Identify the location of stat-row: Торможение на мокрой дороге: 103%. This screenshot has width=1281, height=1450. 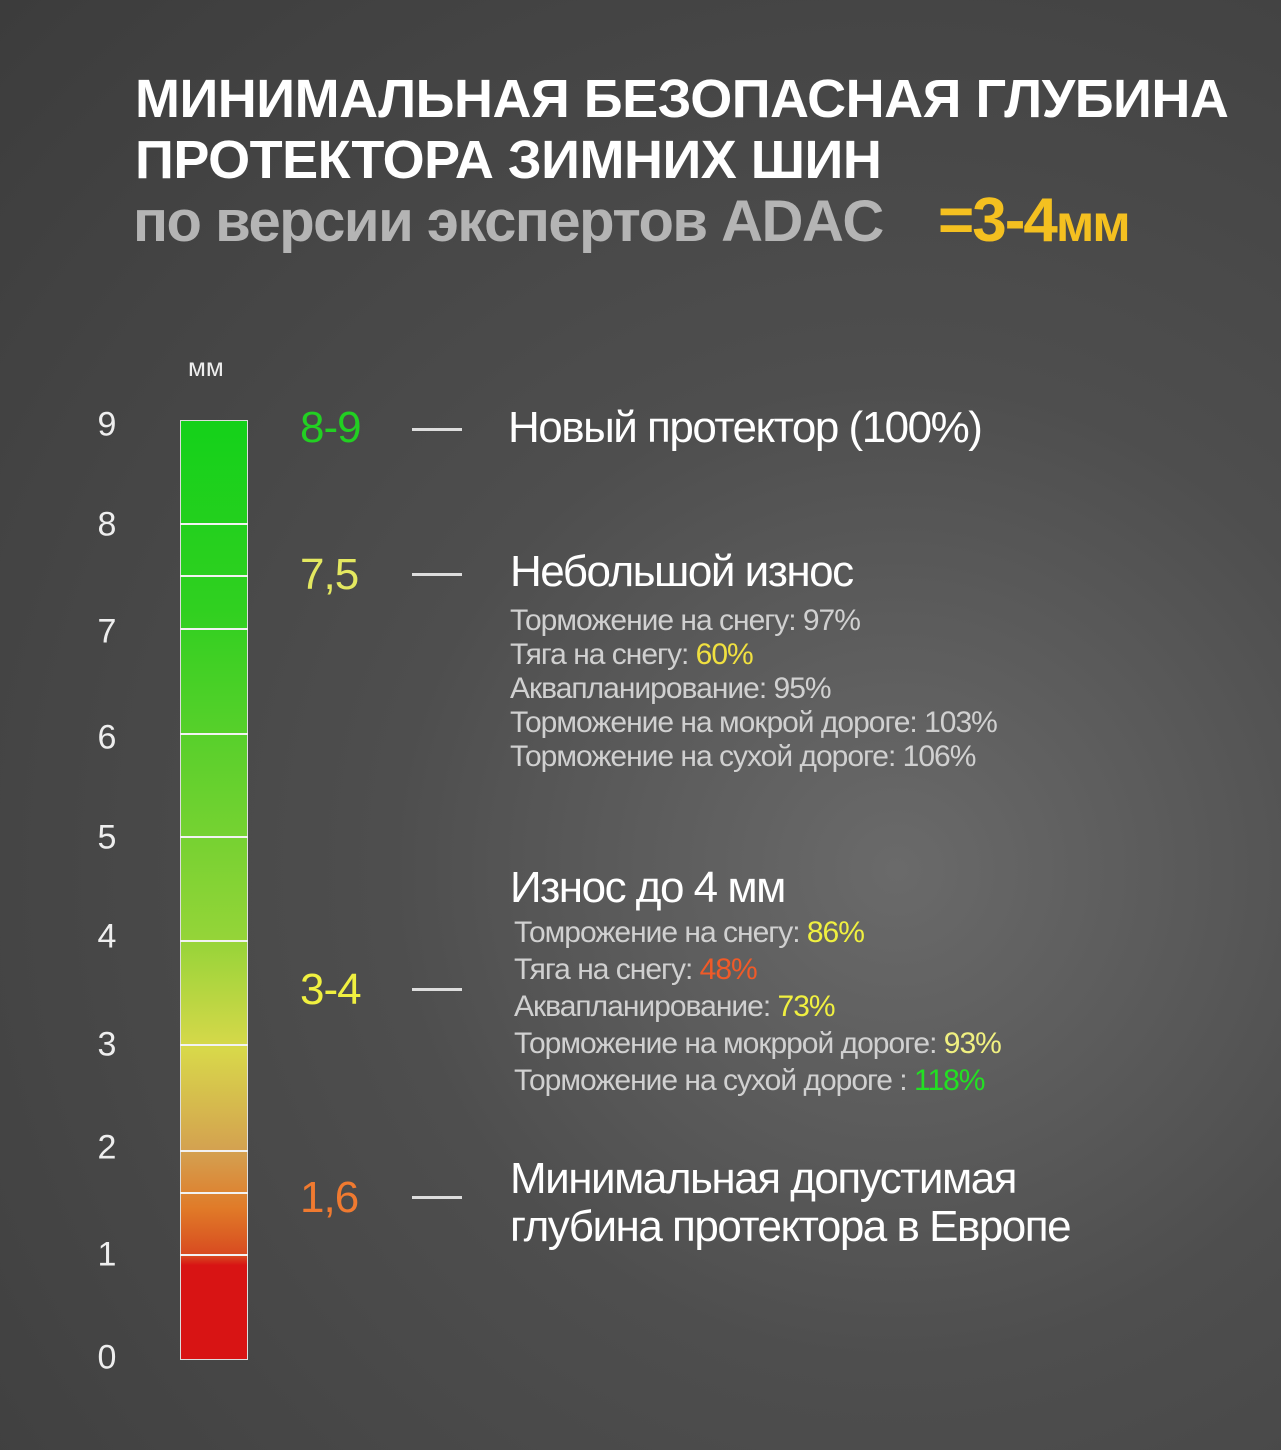
(754, 724).